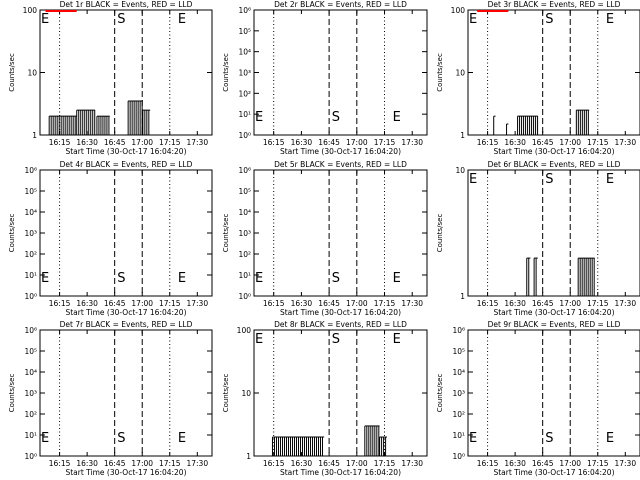 Image resolution: width=640 pixels, height=480 pixels. I want to click on chart-title: Det 4r BLACK = Events, RED = LLD, so click(126, 164).